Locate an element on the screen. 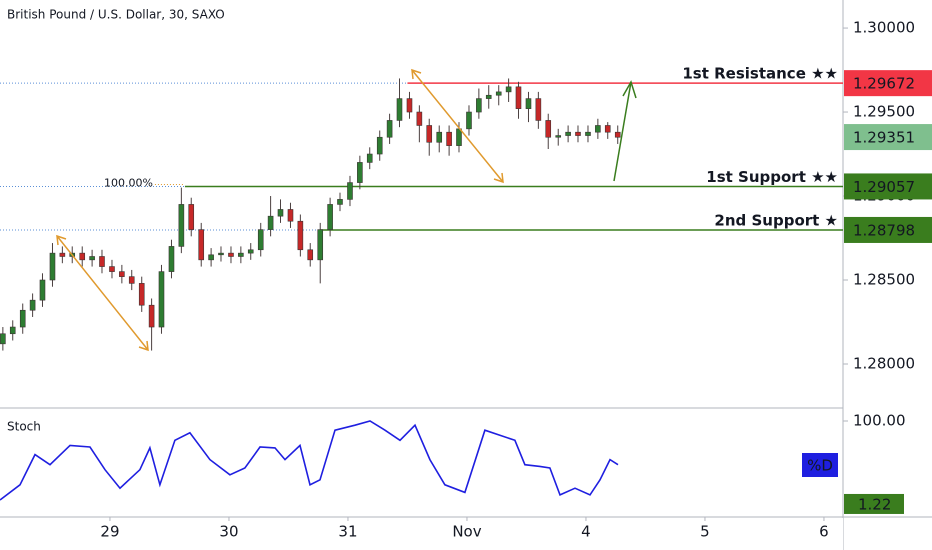  y-tick-label: 1.28000 is located at coordinates (884, 363).